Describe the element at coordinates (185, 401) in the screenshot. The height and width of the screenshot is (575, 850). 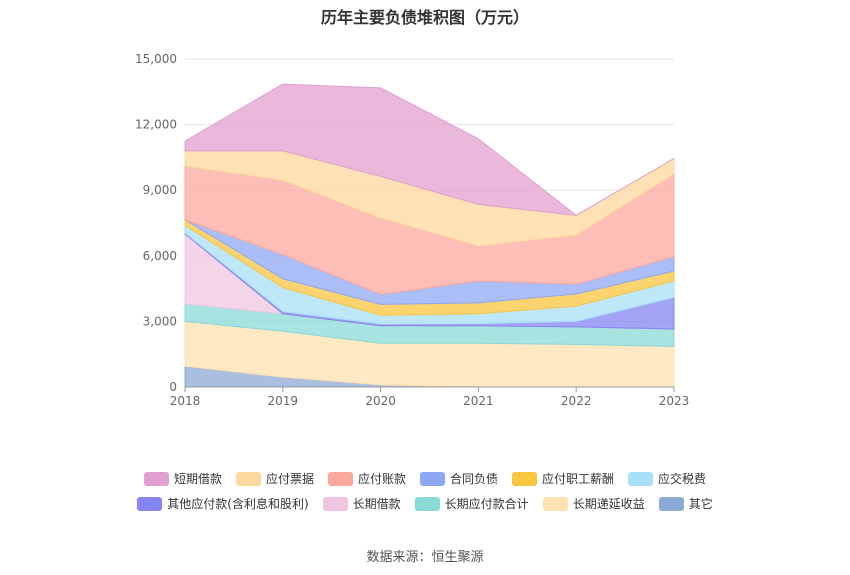
I see `x-tick-label: 2018` at that location.